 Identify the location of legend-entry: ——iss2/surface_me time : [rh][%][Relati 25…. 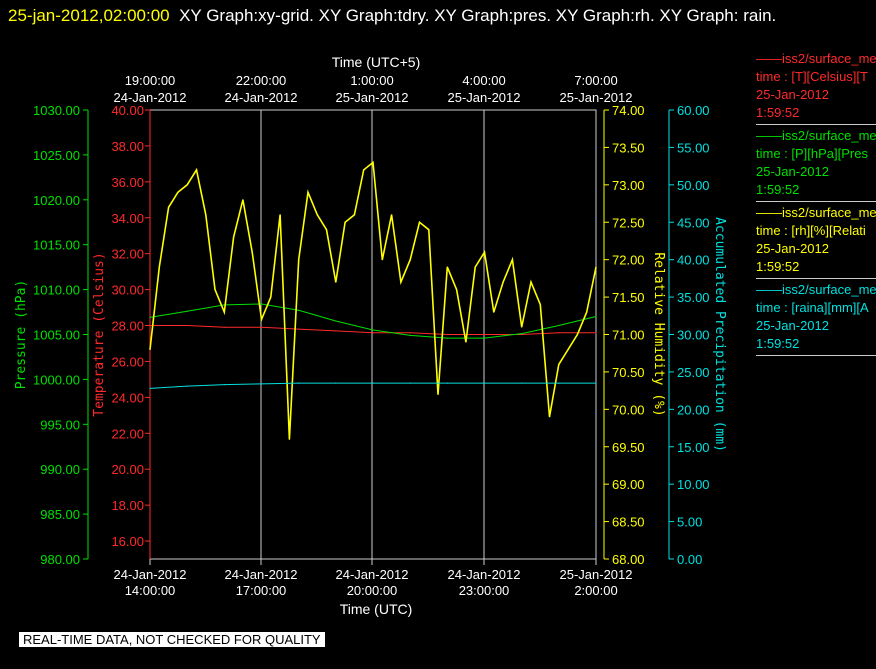
(816, 241).